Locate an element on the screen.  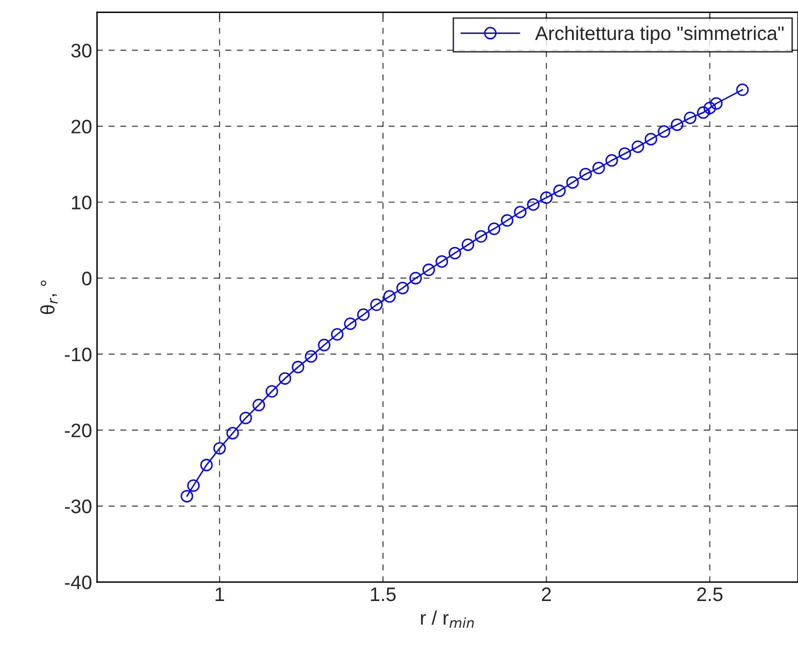
y-axis-title: θ$_{r}$, ° is located at coordinates (49, 297).